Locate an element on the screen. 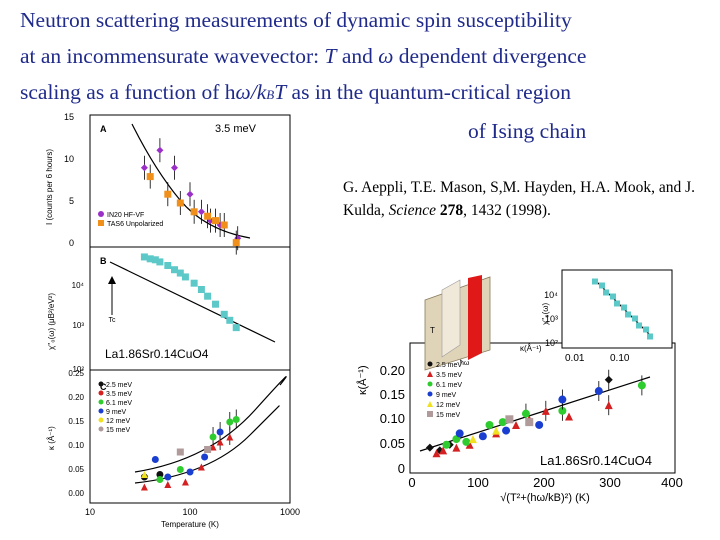 The image size is (720, 540). right-compound: La1.86Sr0.14CuO4 is located at coordinates (596, 460).